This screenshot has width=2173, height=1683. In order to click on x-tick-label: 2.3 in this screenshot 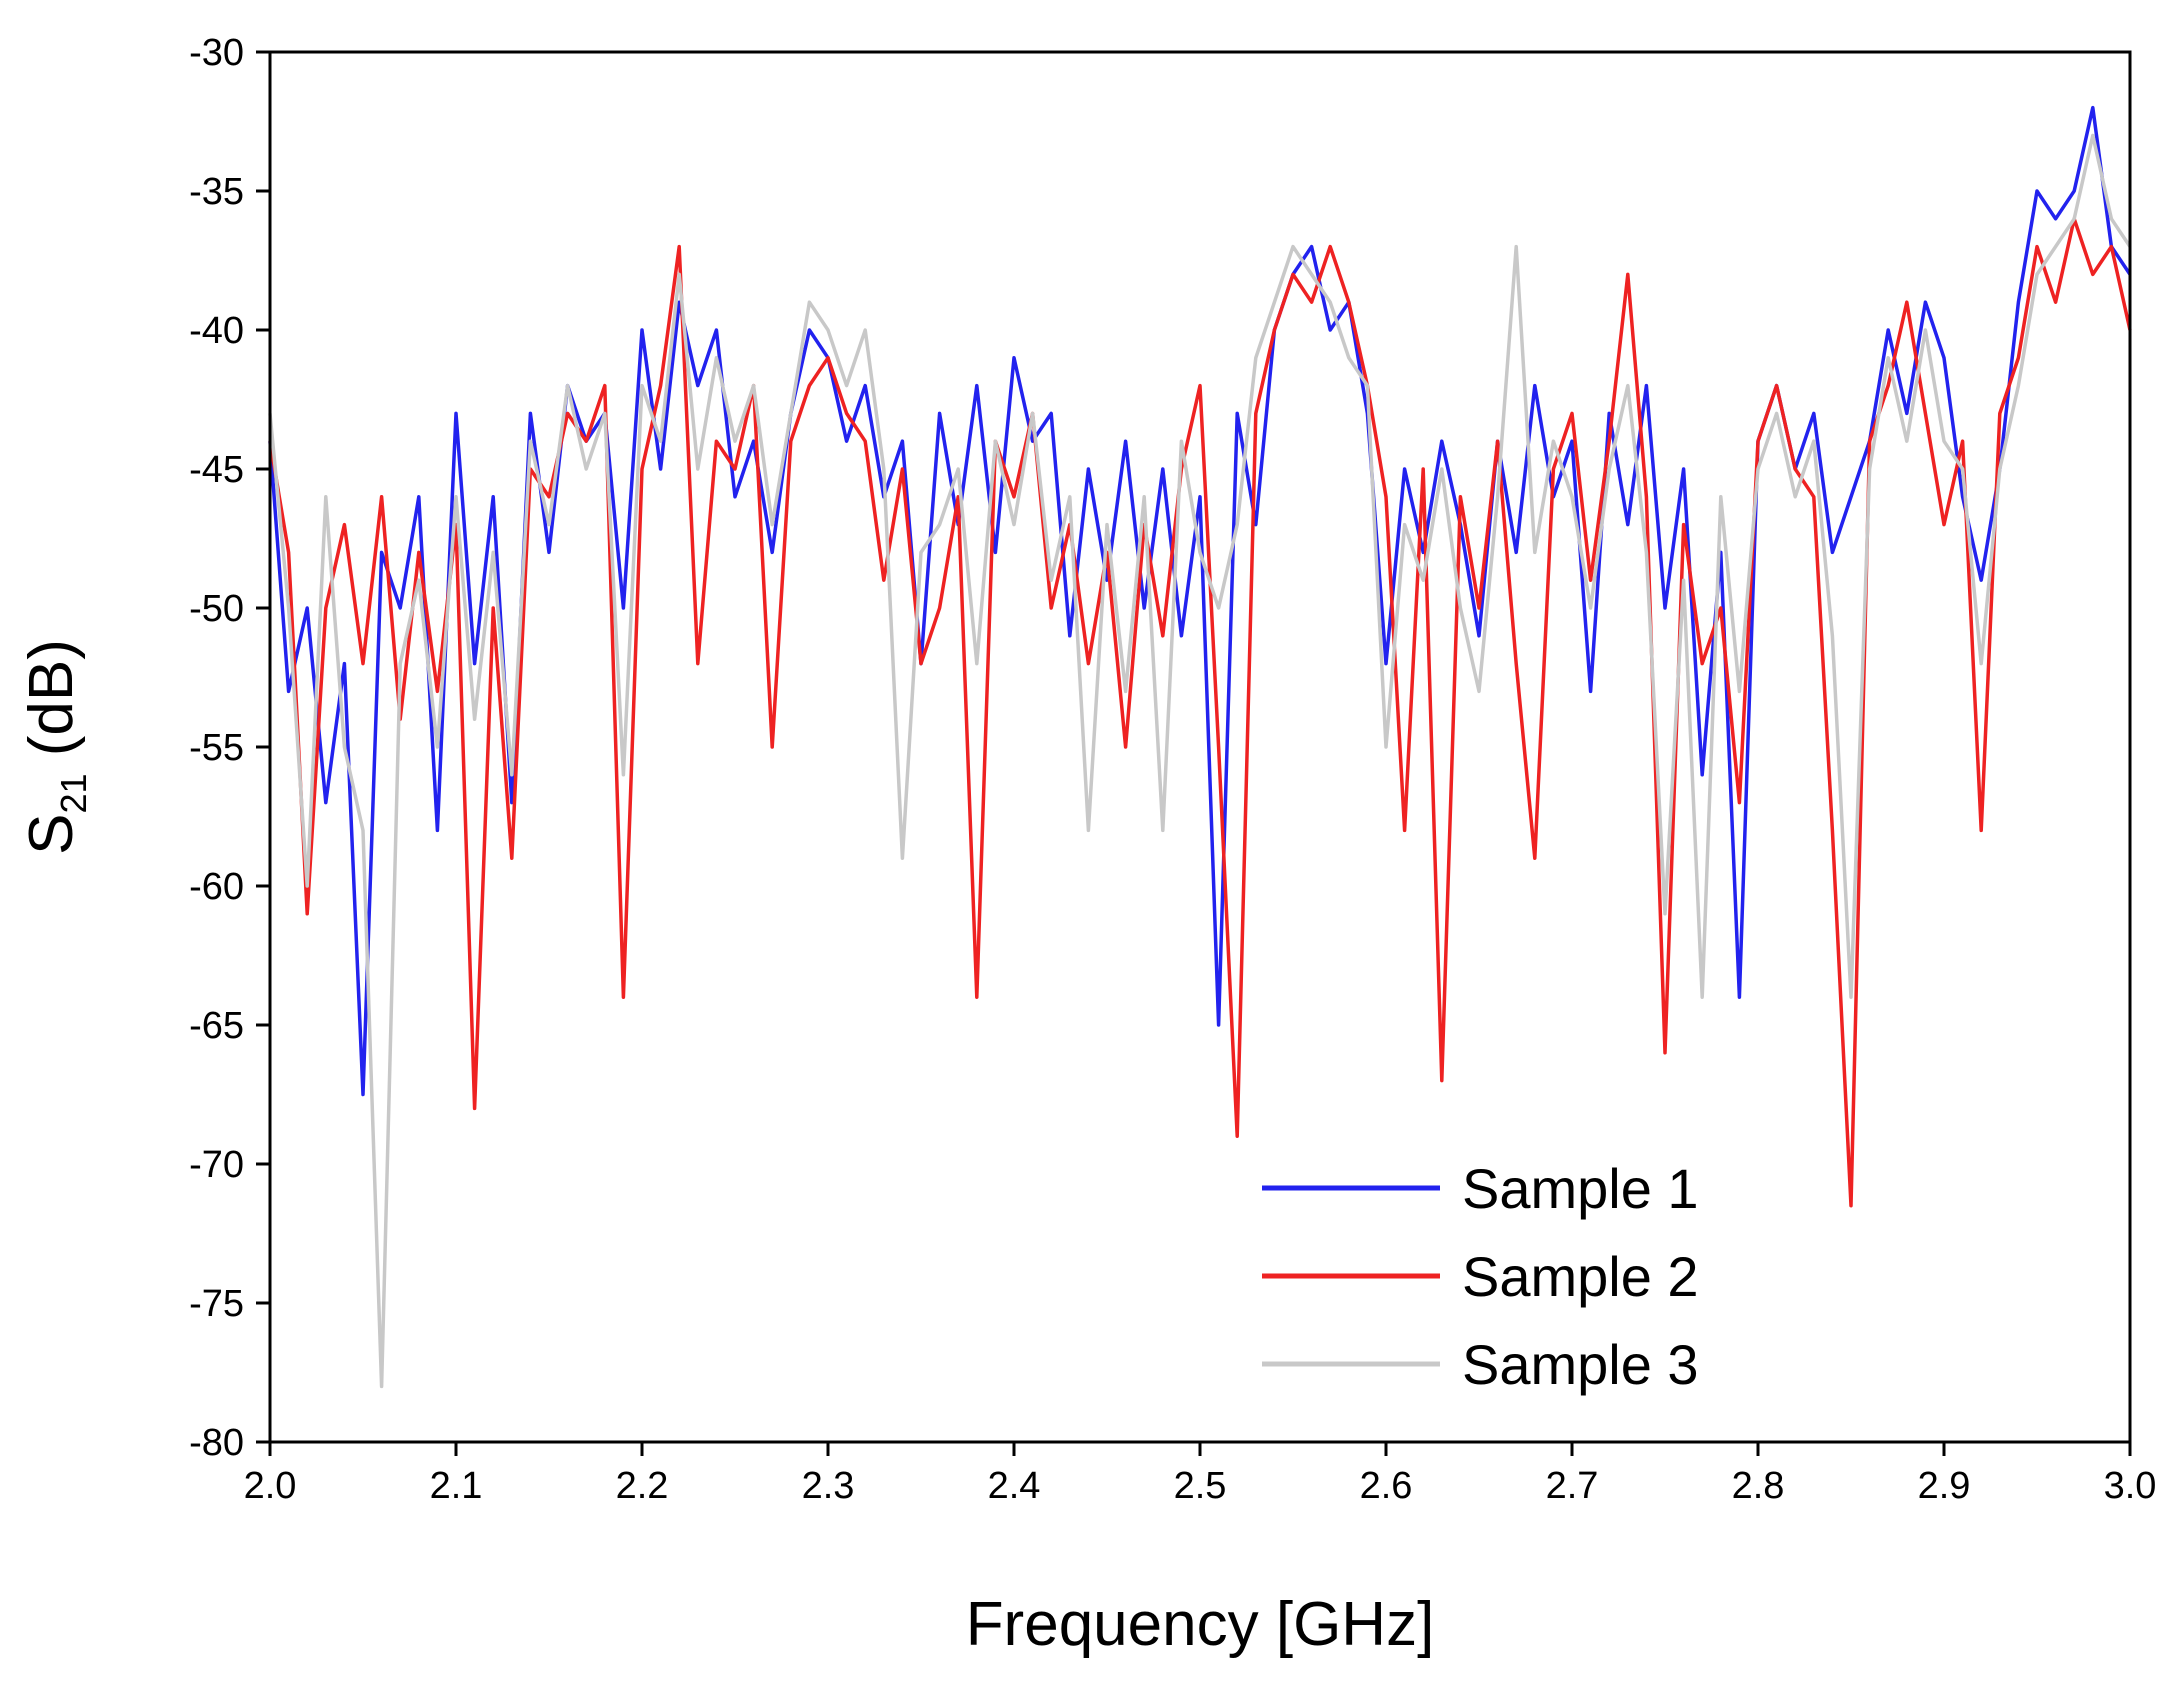, I will do `click(828, 1486)`.